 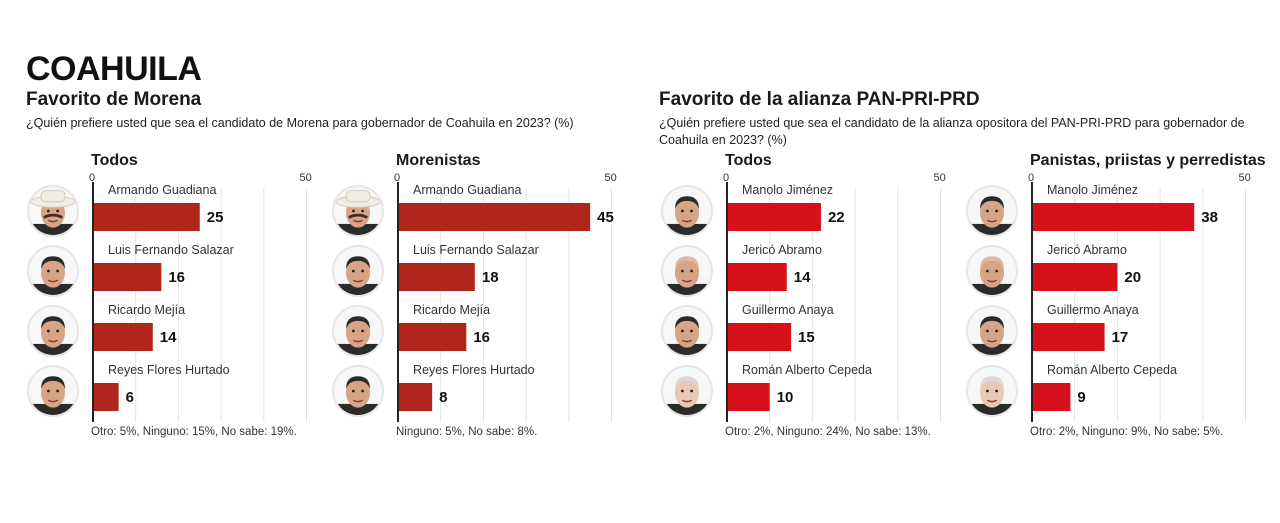 I want to click on data-label: 38, so click(x=1209, y=217).